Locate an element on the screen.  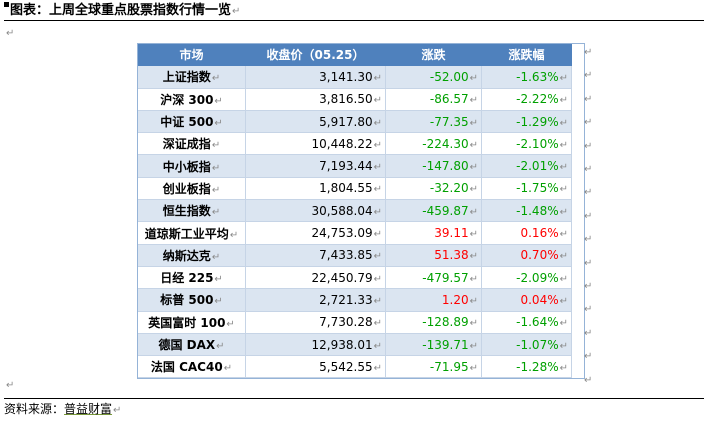
cell-change-text: 1.20 is located at coordinates (455, 299).